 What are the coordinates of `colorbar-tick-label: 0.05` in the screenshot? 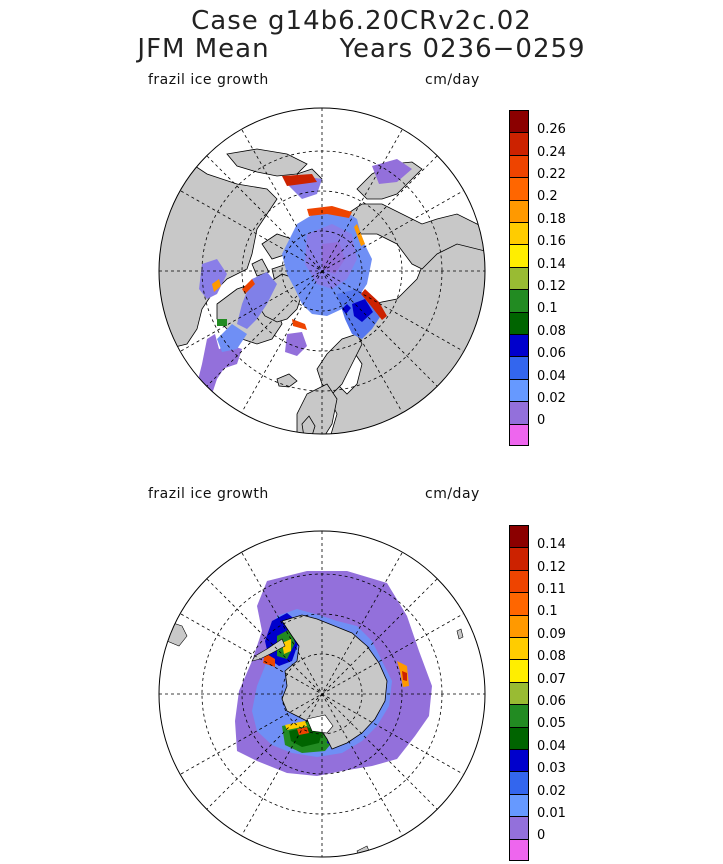 It's located at (551, 724).